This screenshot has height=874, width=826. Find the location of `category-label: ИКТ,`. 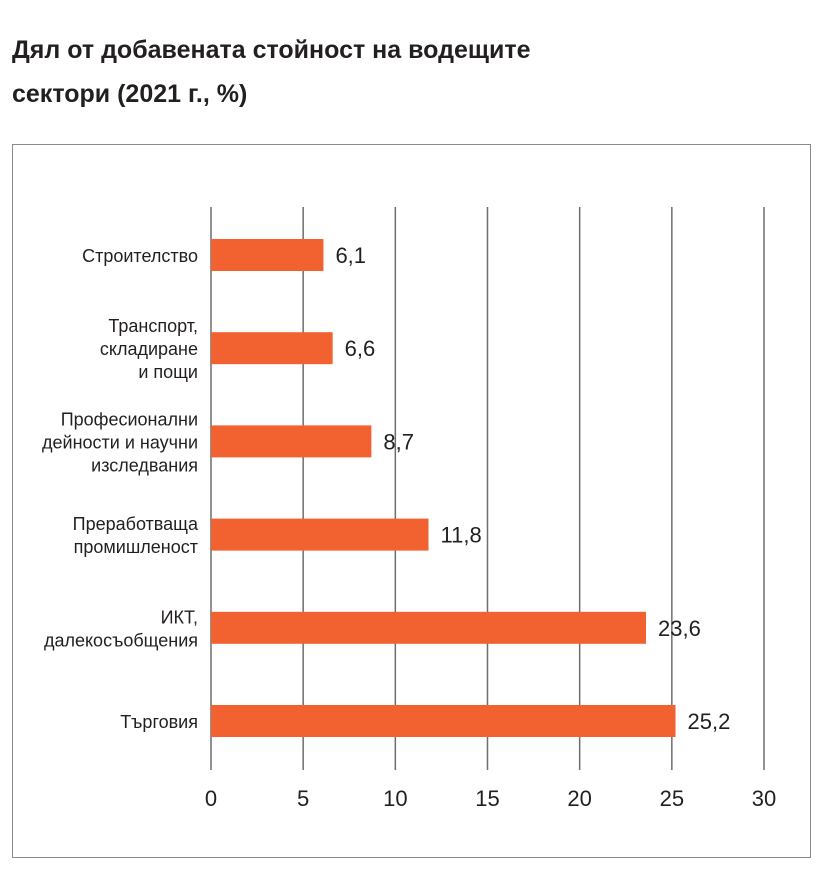

category-label: ИКТ, is located at coordinates (179, 617).